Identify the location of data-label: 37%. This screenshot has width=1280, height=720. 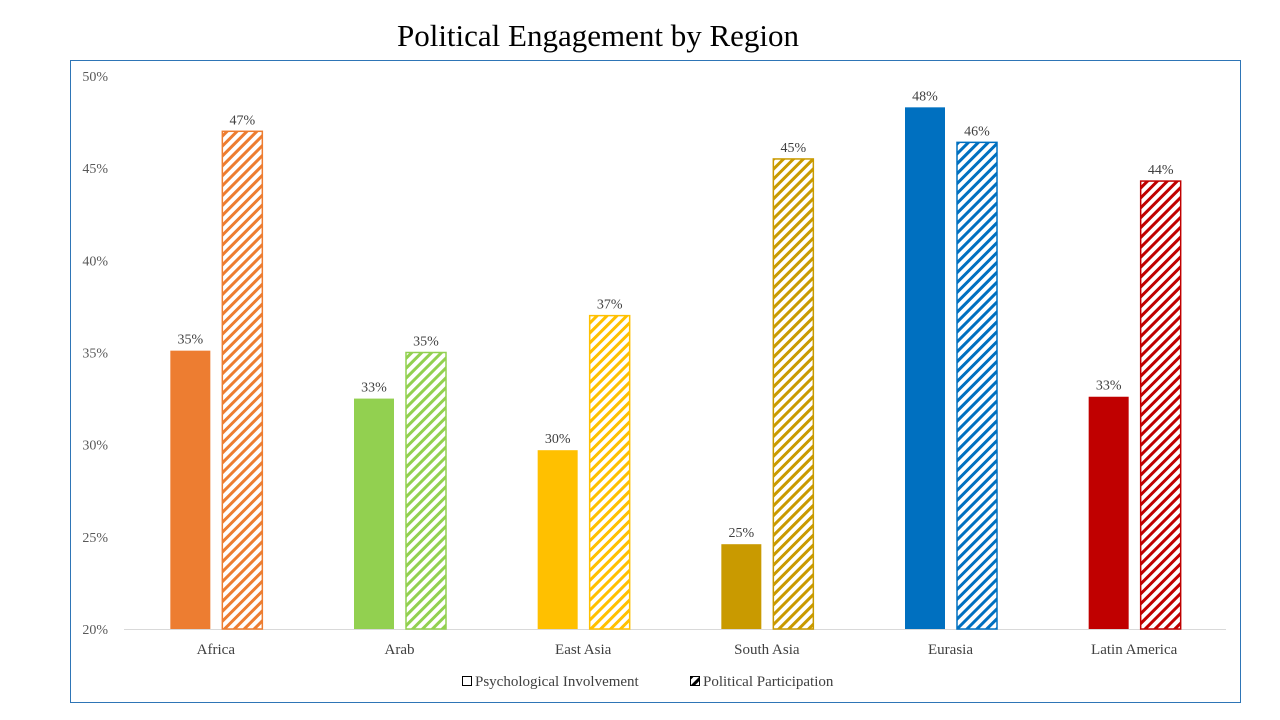
(610, 305).